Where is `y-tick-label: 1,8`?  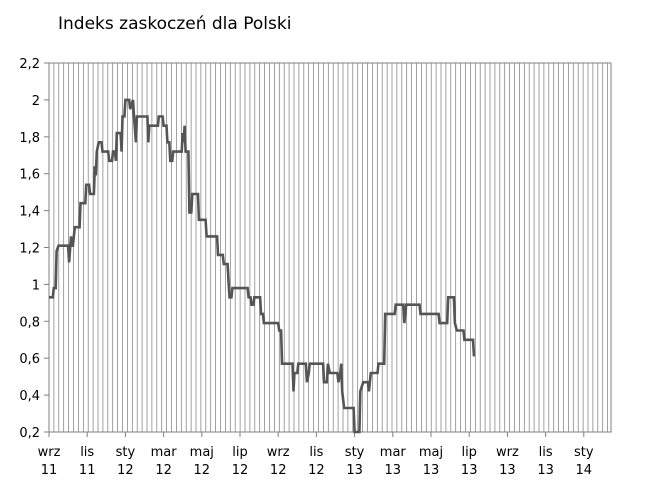
y-tick-label: 1,8 is located at coordinates (29, 138).